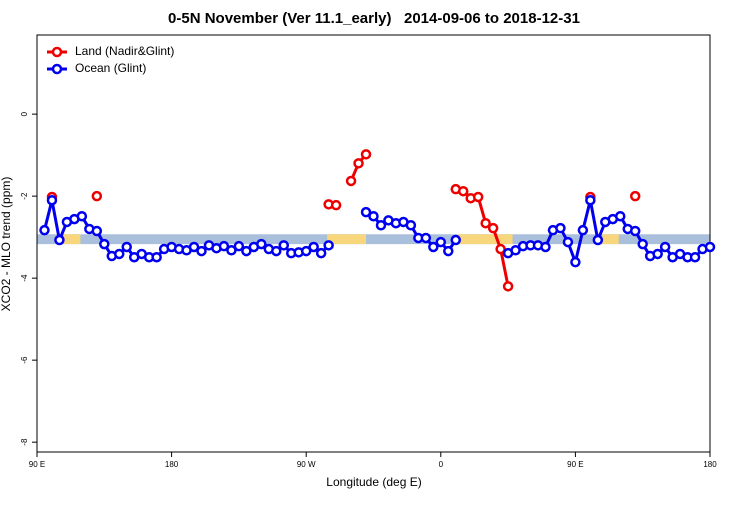  What do you see at coordinates (124, 51) in the screenshot?
I see `legend-label: Land (Nadir&Glint)` at bounding box center [124, 51].